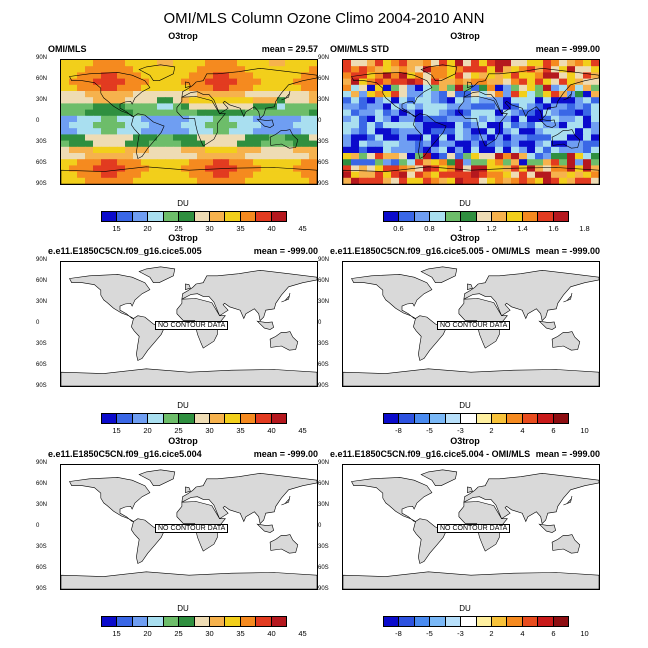 The height and width of the screenshot is (648, 648). I want to click on colorbar-tick-label: 15, so click(116, 633).